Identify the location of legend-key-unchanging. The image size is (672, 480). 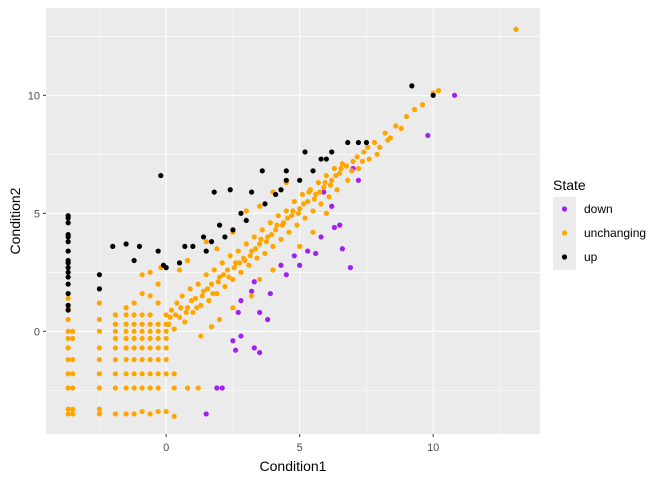
(564, 233).